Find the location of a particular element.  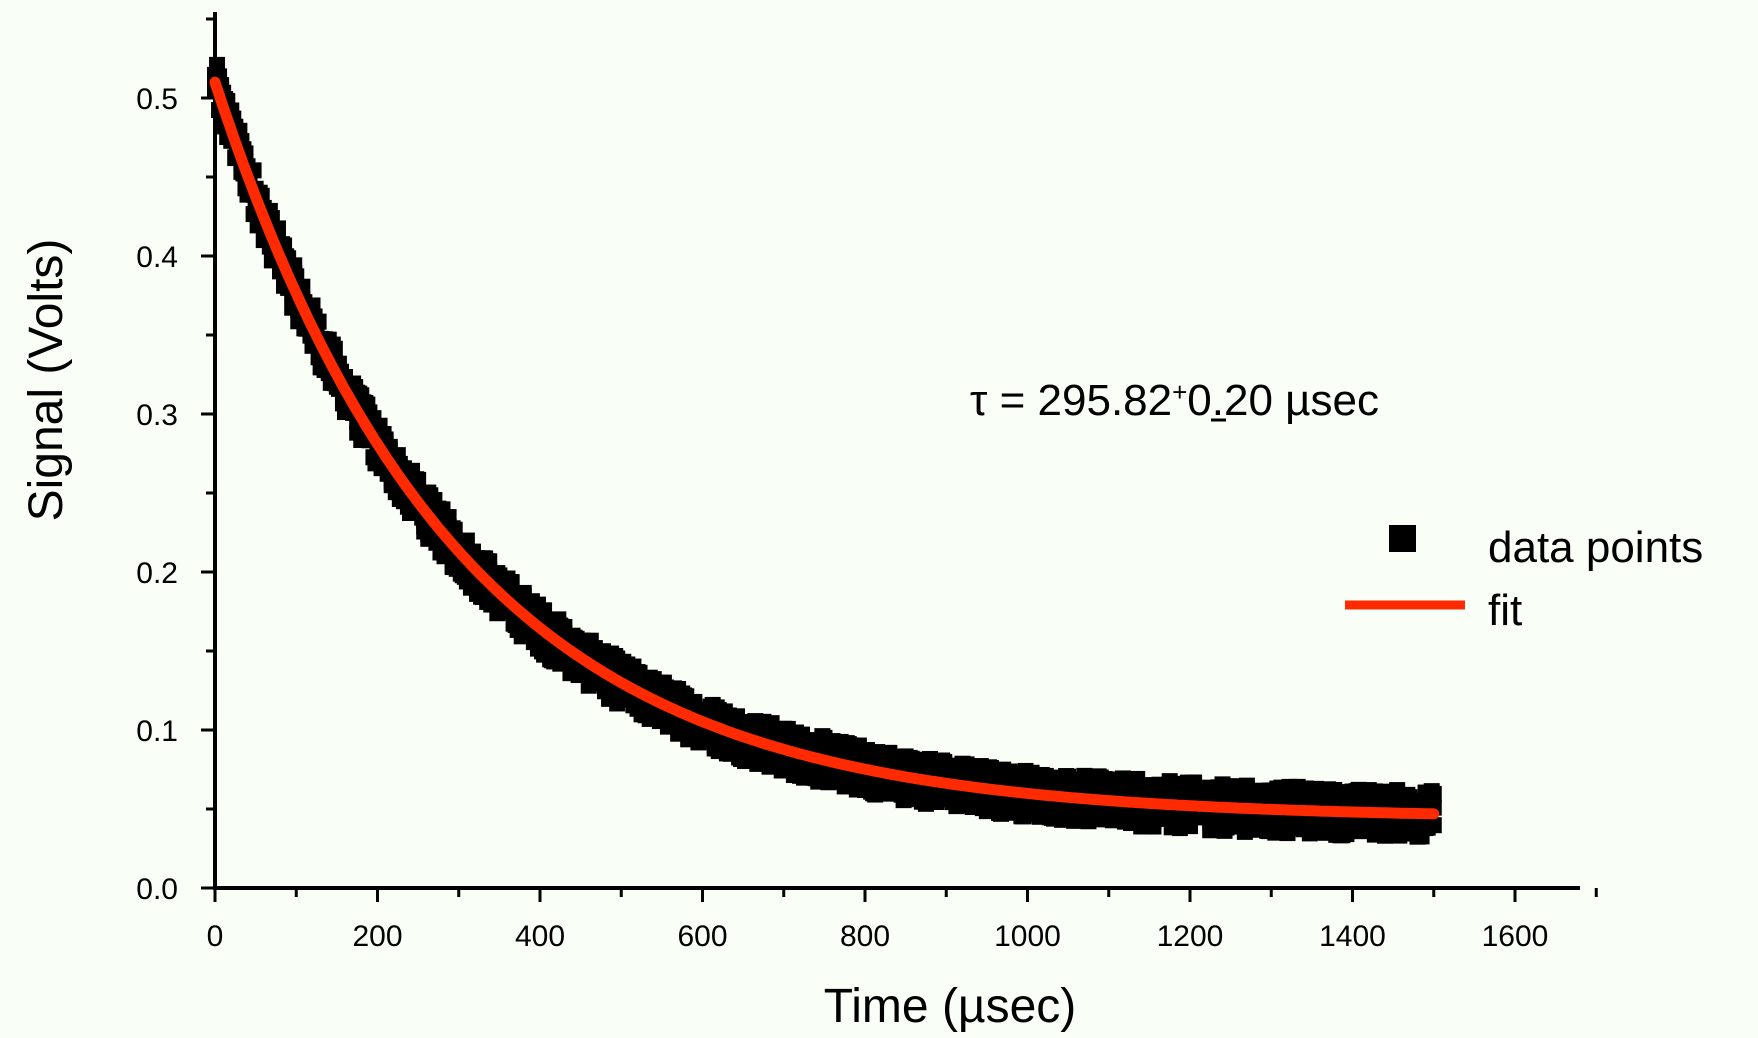

x-tick-label: 1000 is located at coordinates (1027, 936).